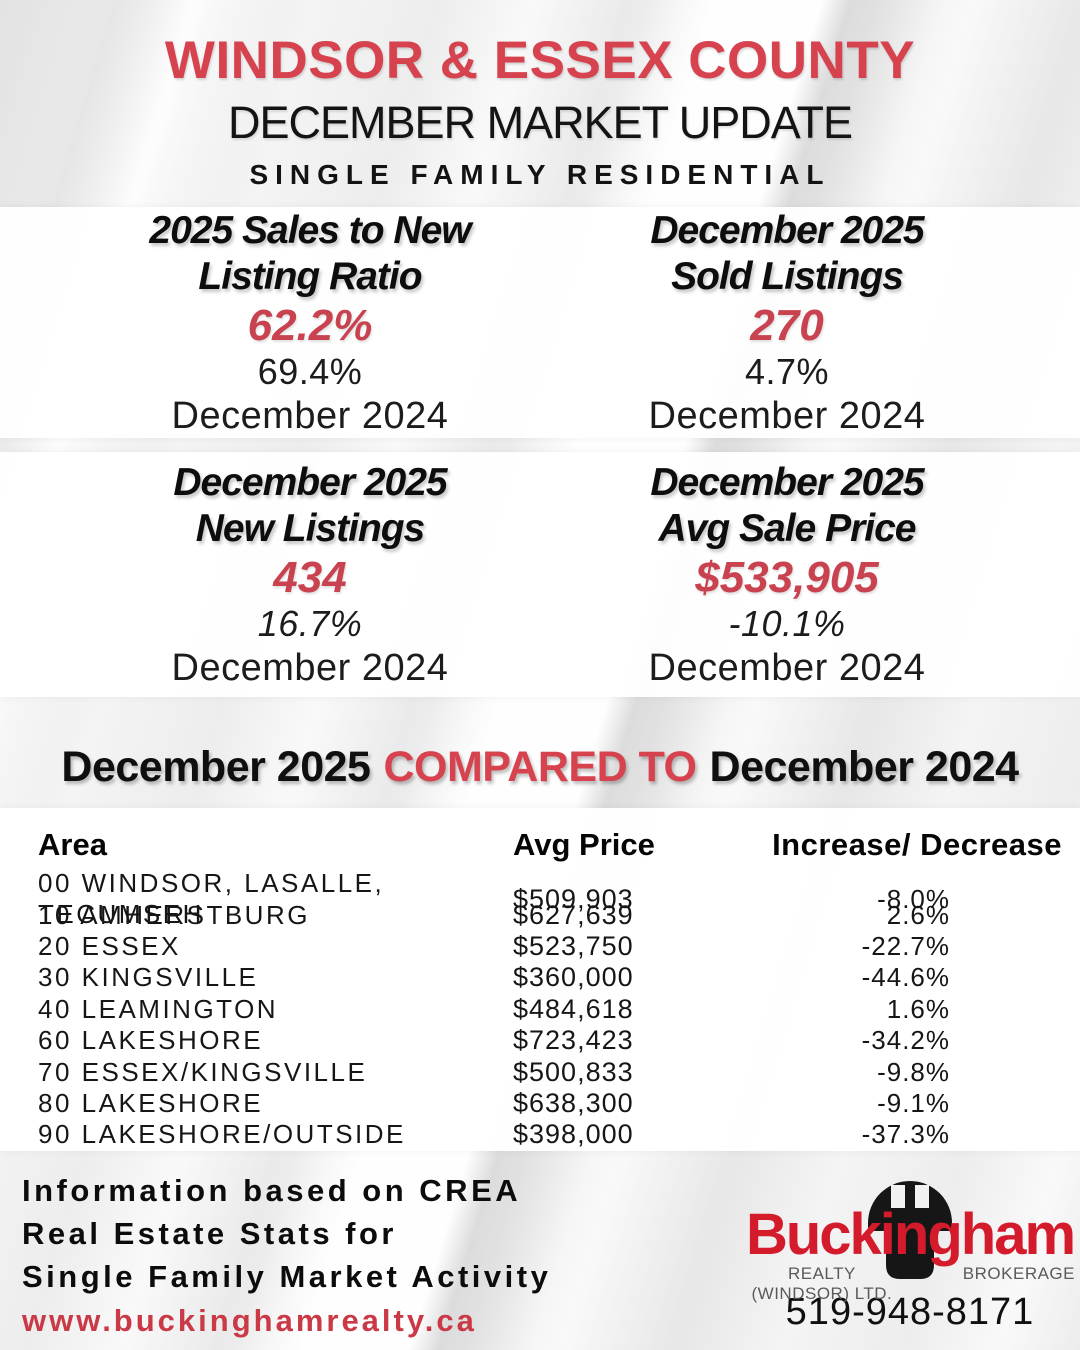 The width and height of the screenshot is (1080, 1350). Describe the element at coordinates (787, 325) in the screenshot. I see `stat-value: 270` at that location.